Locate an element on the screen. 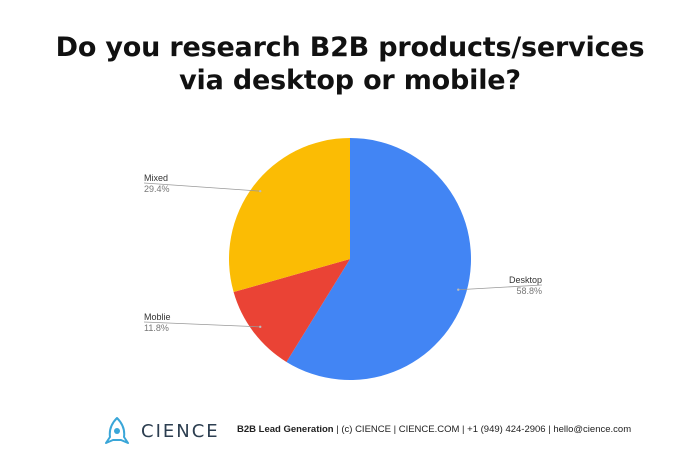 Image resolution: width=700 pixels, height=467 pixels. slice-value-moblie: 11.8% is located at coordinates (156, 328).